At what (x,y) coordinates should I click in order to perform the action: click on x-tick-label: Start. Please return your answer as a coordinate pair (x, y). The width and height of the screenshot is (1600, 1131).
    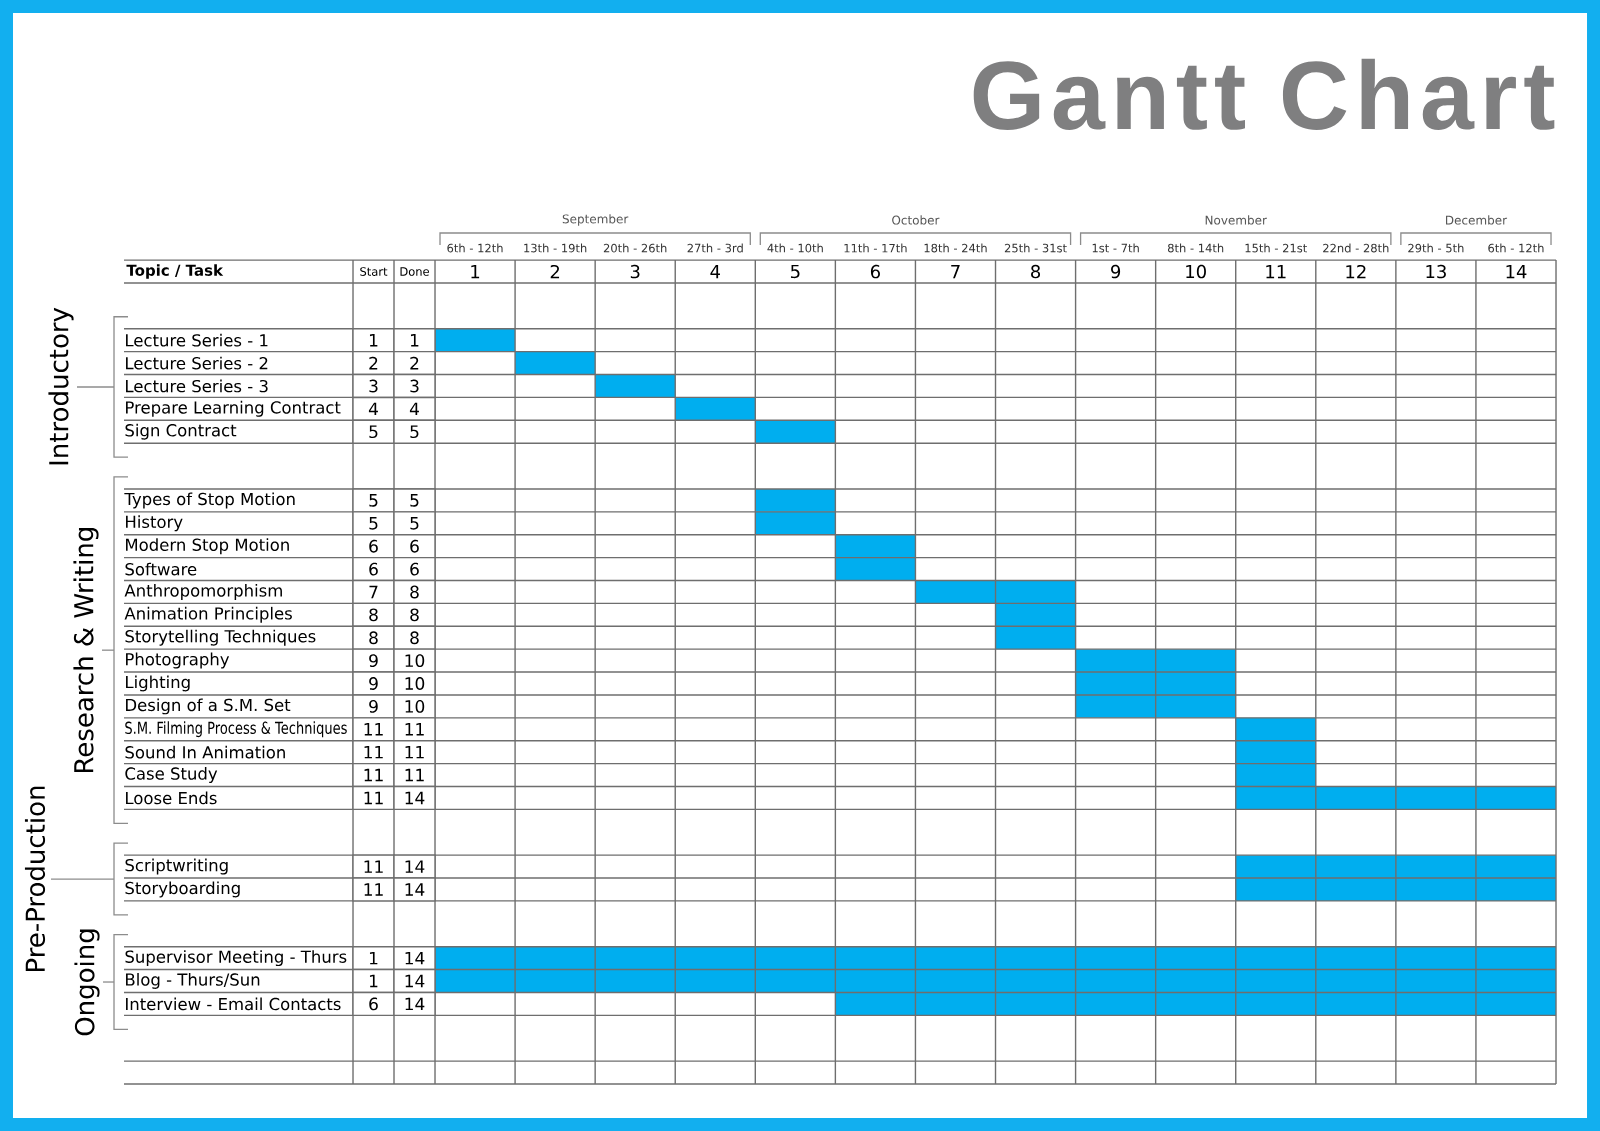
    Looking at the image, I should click on (374, 271).